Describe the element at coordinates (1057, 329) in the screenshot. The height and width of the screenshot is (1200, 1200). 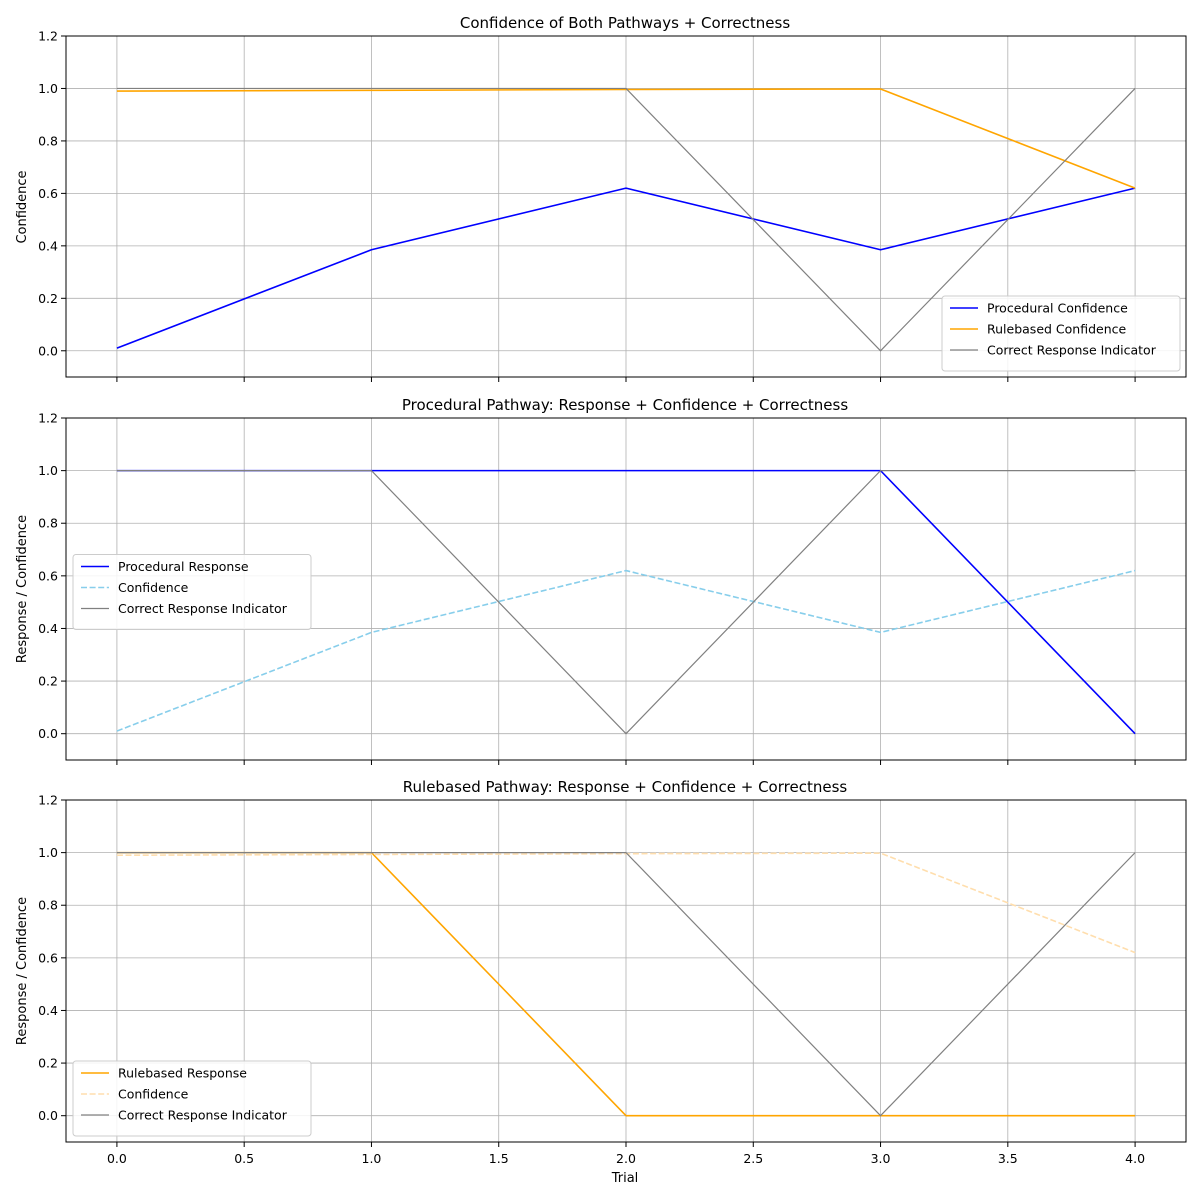
I see `panel-1-legend-label-2: Rulebased Confidence` at that location.